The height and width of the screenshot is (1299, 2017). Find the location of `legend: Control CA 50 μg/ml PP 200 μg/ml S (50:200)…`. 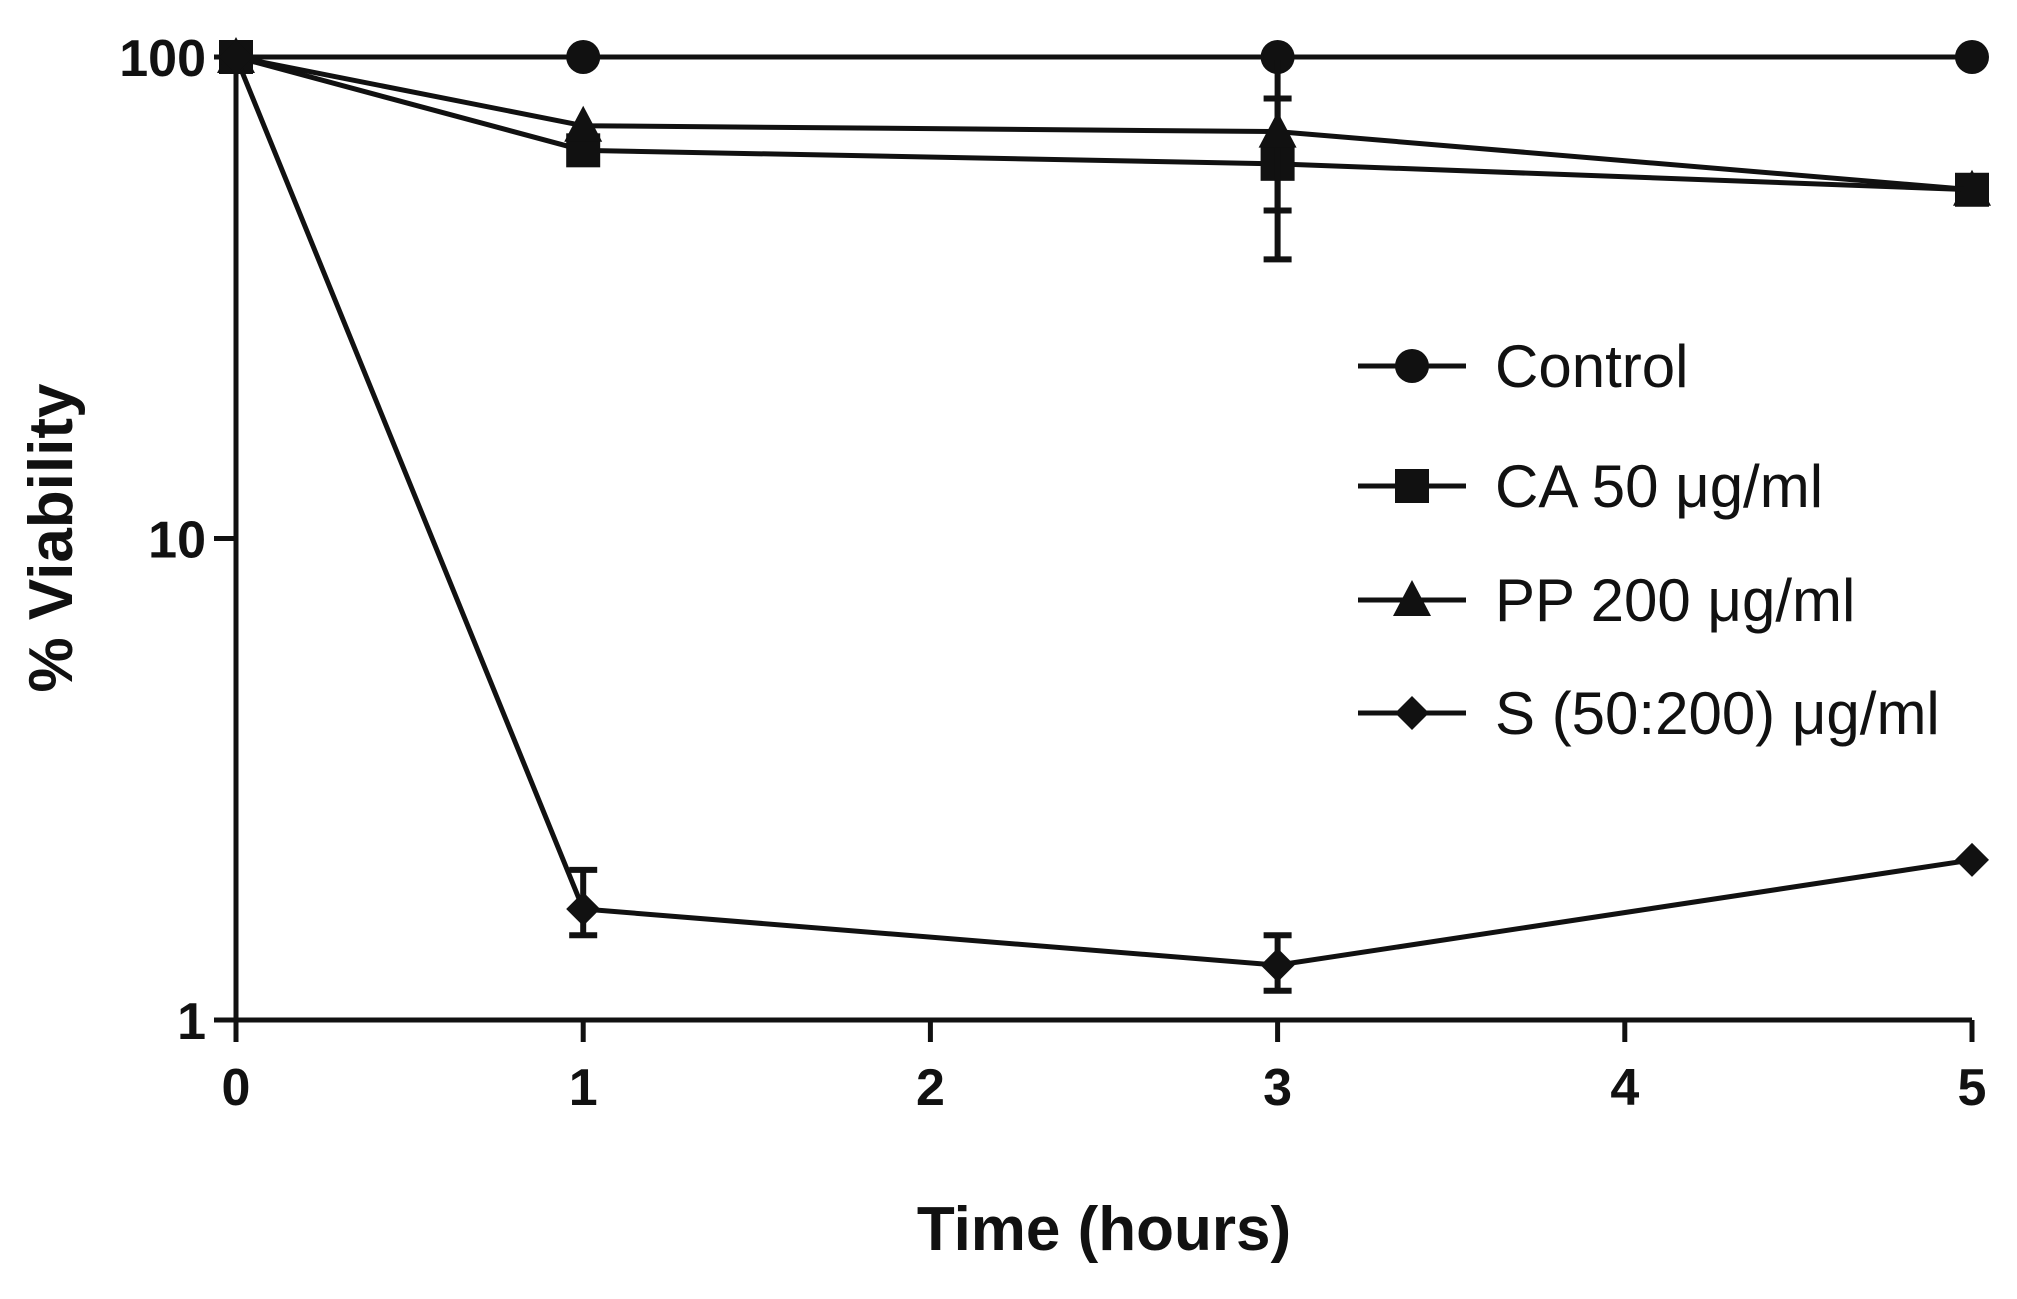

legend: Control CA 50 μg/ml PP 200 μg/ml S (50:200)… is located at coordinates (1649, 540).